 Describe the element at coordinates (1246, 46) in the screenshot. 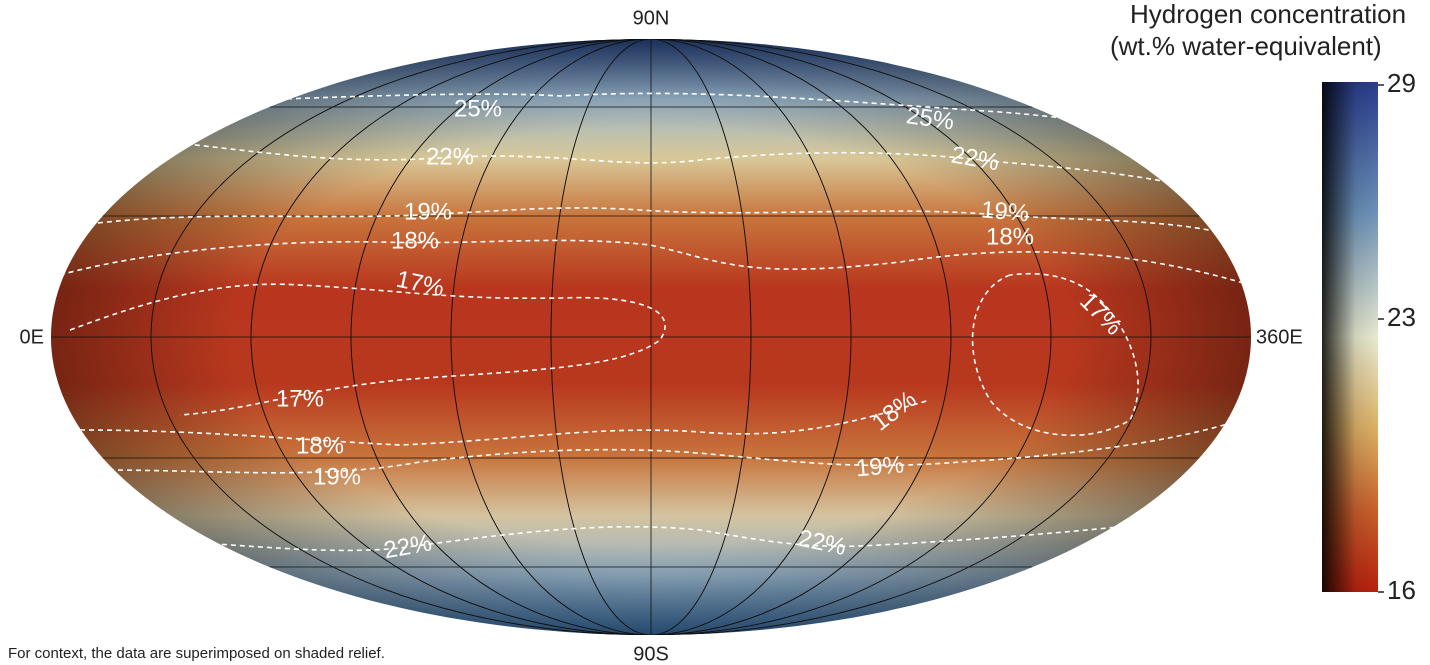

I see `legend-subtitle: (wt.% water-equivalent)` at that location.